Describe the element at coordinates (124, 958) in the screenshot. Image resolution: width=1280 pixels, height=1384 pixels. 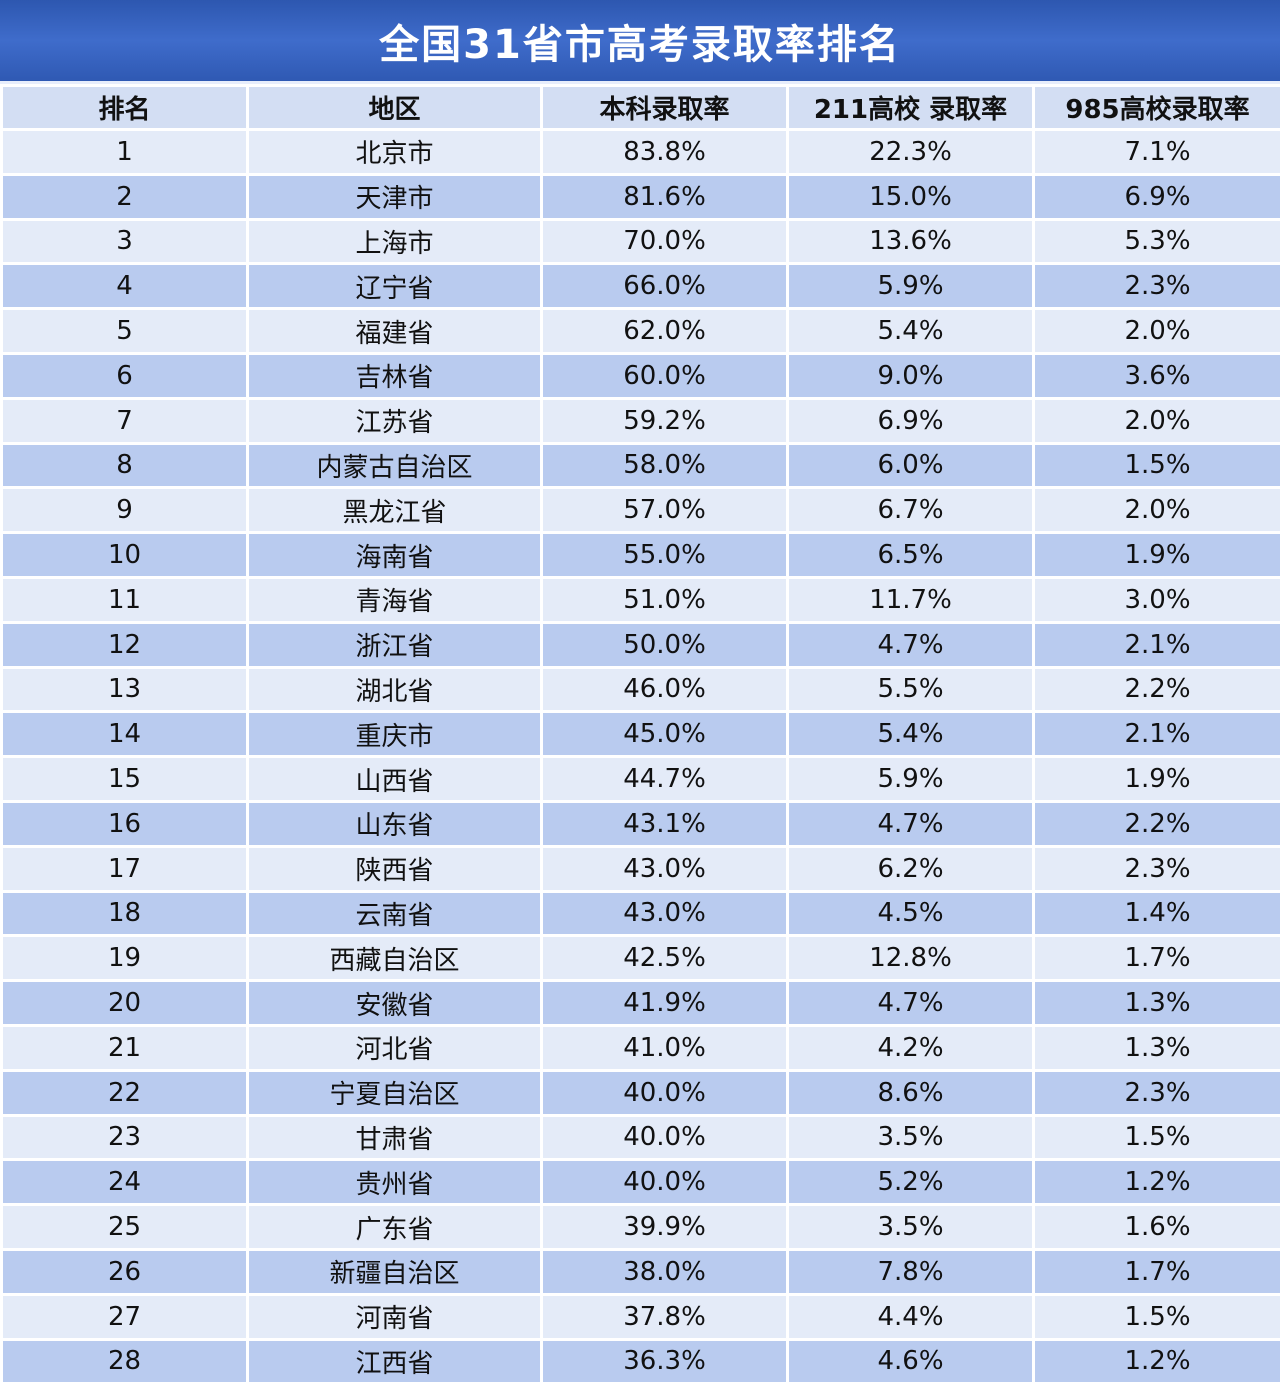
I see `rank-cell: 19` at that location.